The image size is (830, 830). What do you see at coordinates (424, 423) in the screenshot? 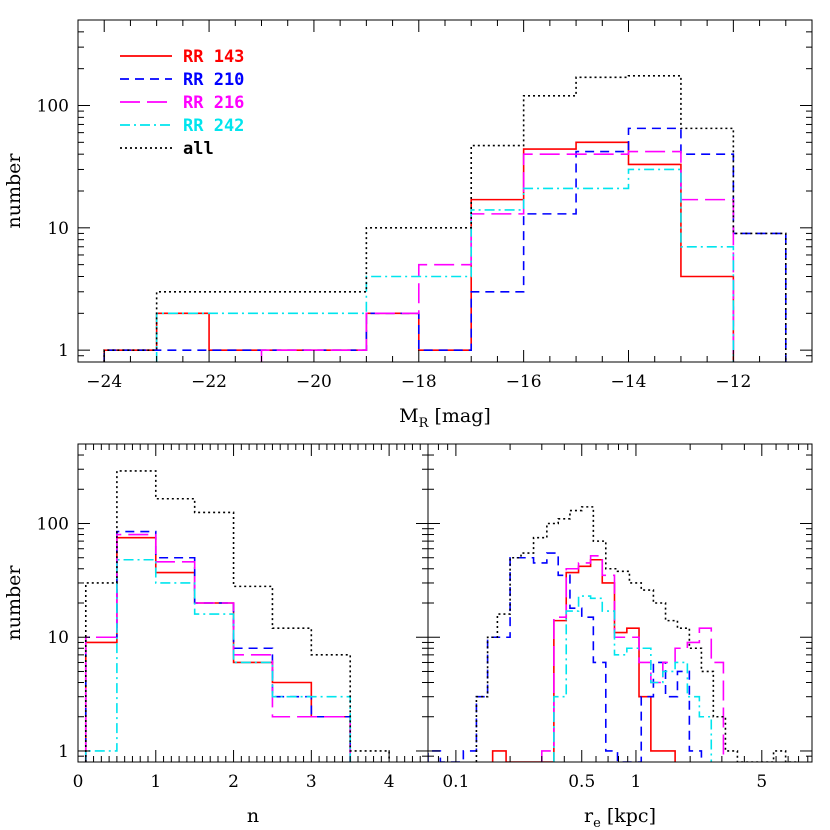
I see `x-axis-label-sub: R` at bounding box center [424, 423].